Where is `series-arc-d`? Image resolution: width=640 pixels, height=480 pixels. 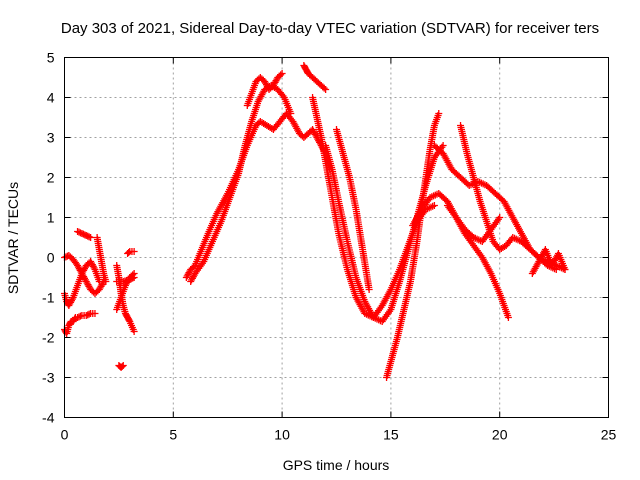
series-arc-d is located at coordinates (84, 234).